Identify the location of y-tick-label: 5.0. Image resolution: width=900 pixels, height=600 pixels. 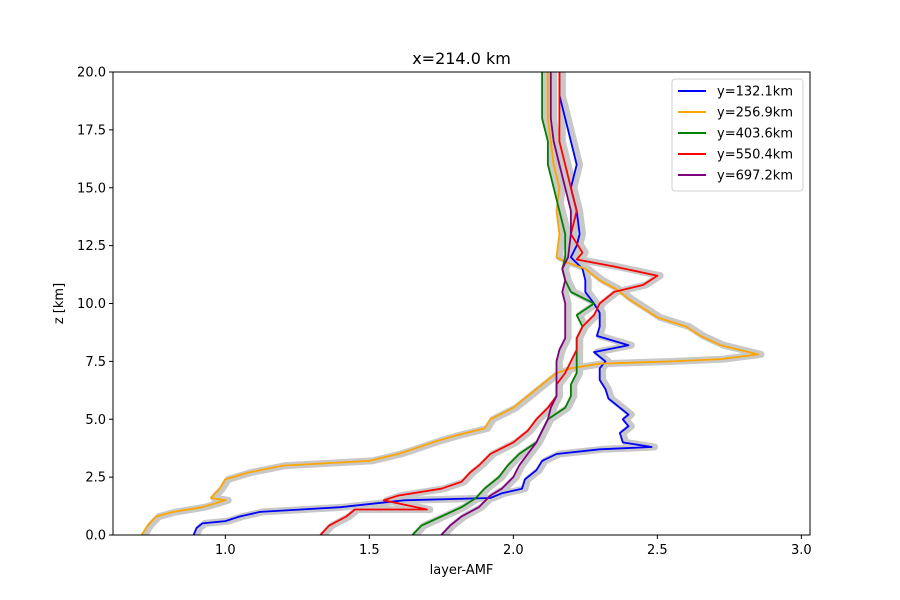
(95, 420).